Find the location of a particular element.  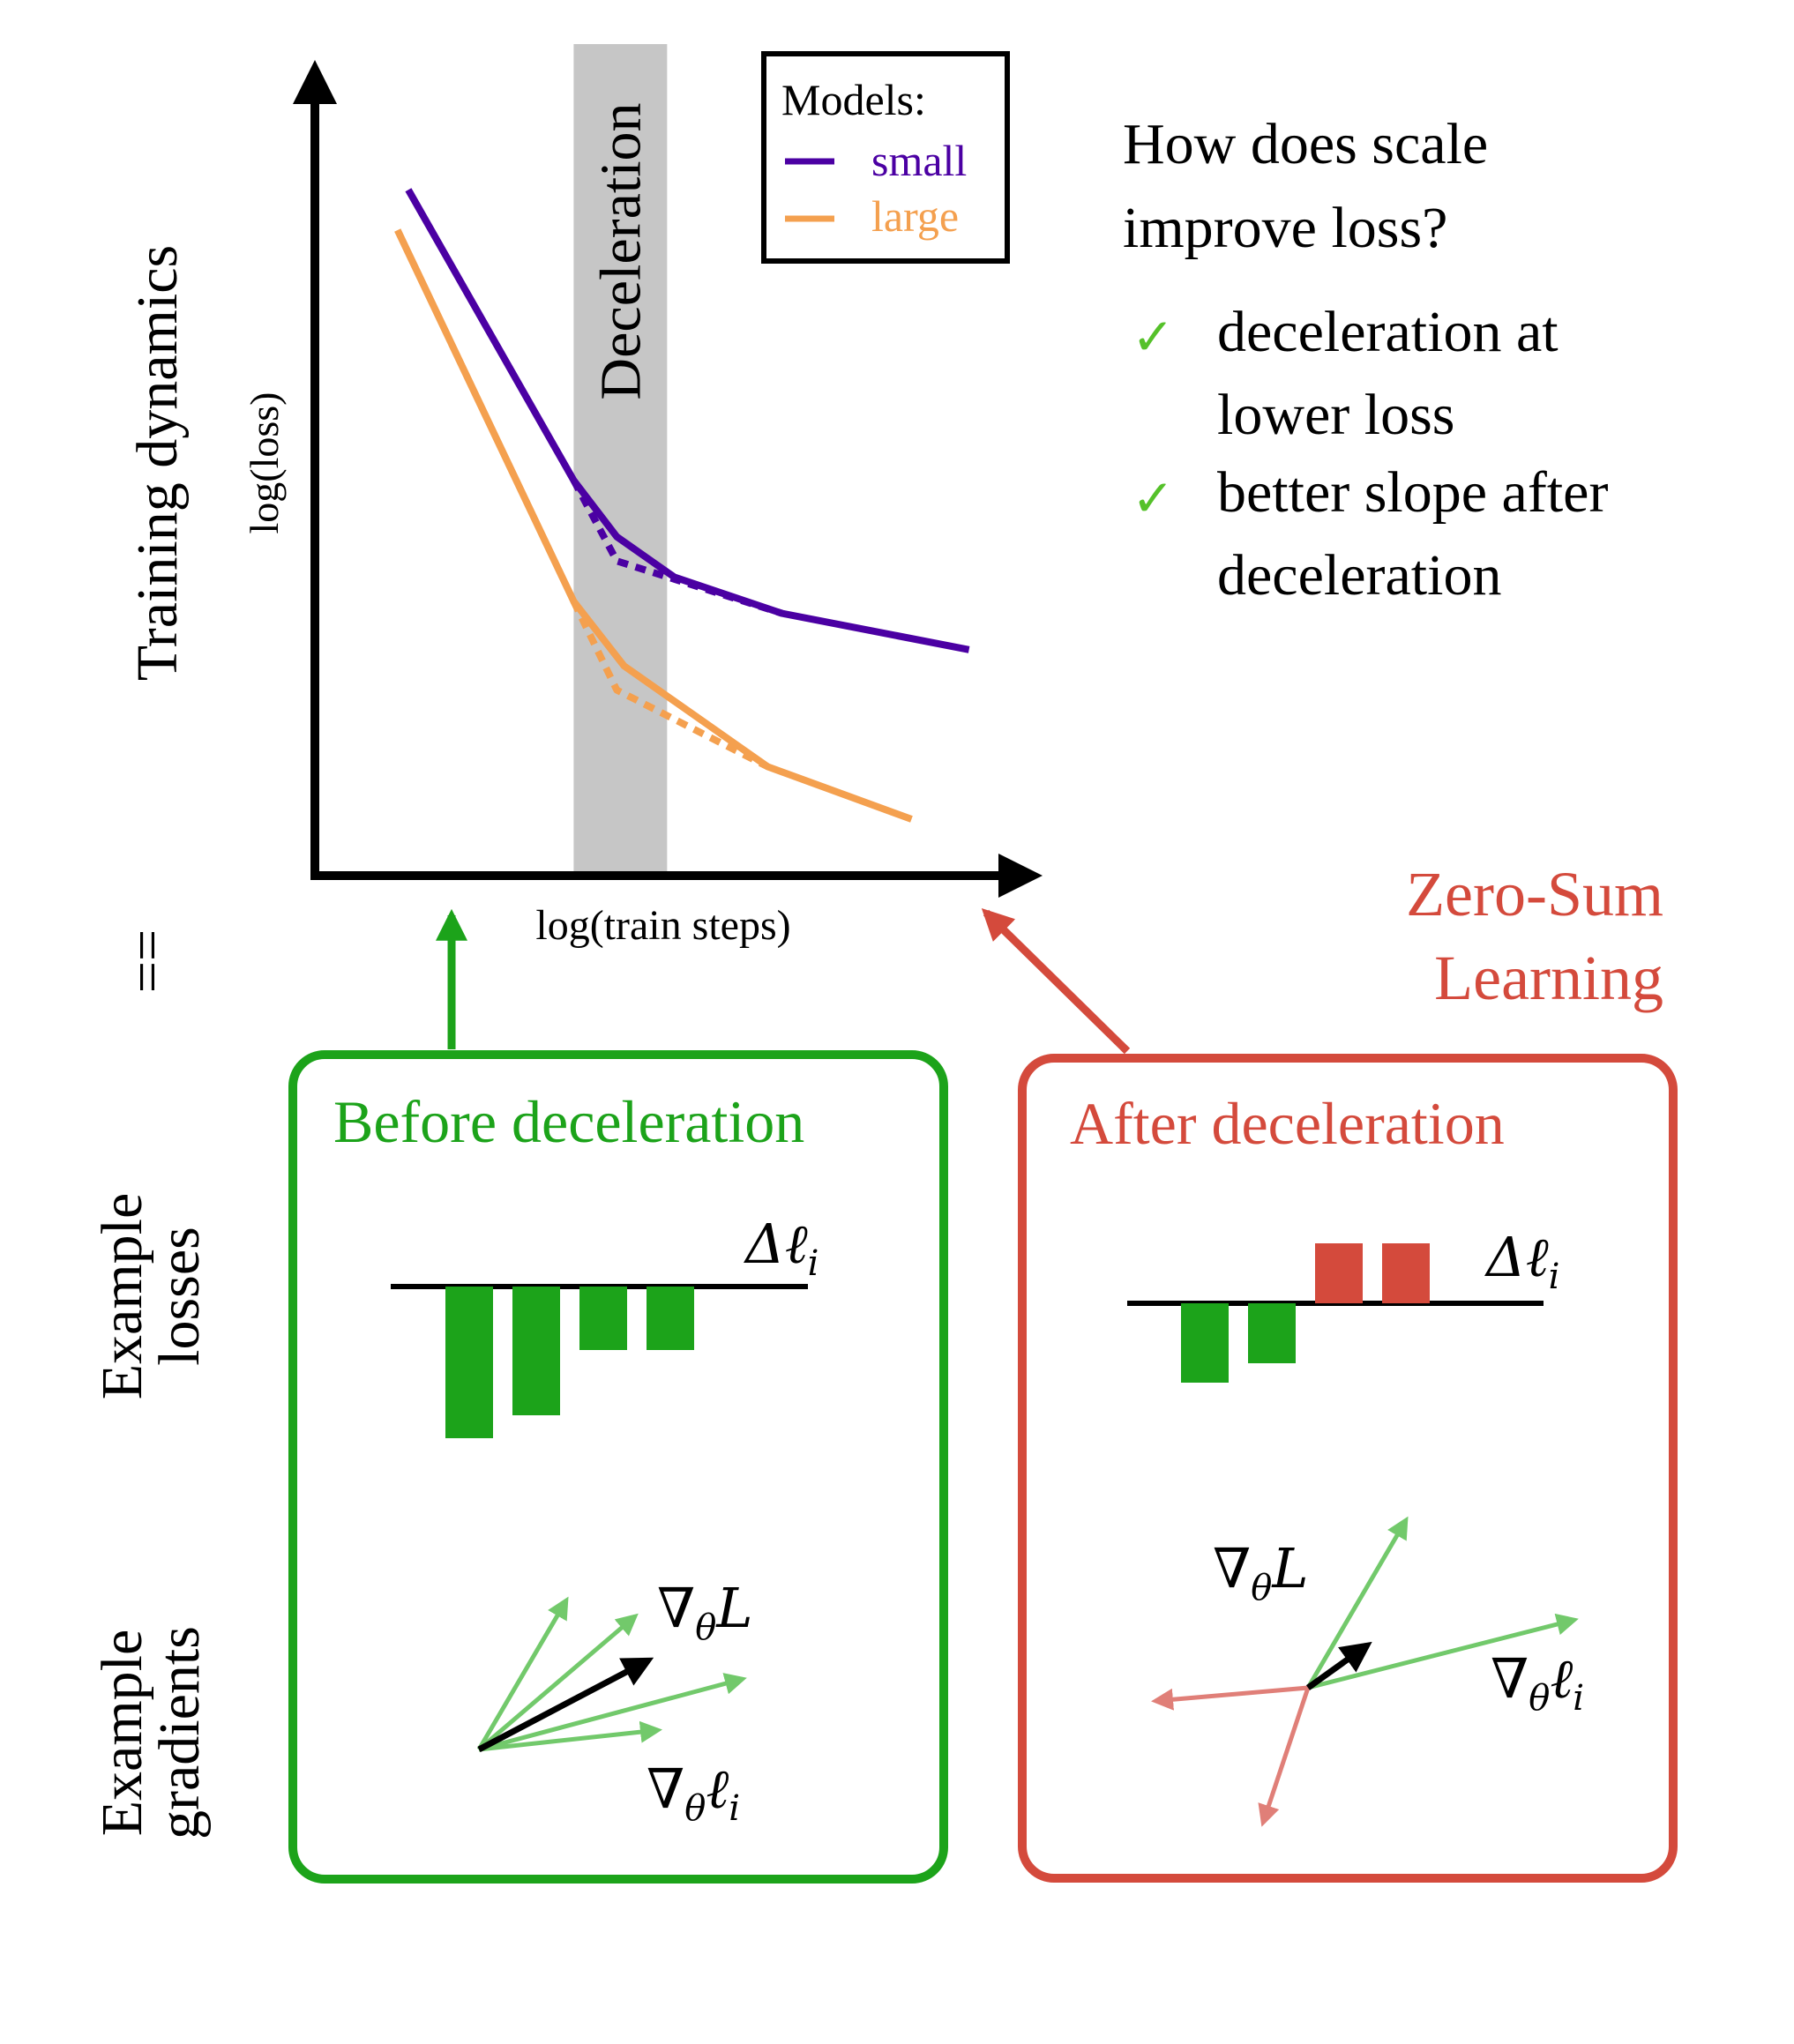

row-label-example-gradients-2: gradients is located at coordinates (179, 1732).